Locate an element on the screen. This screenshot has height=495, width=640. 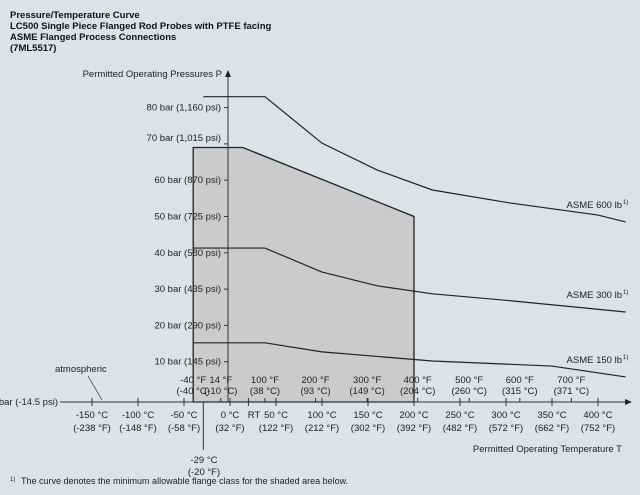
y-tick-label: -1 bar (-14.5 psi) is located at coordinates (29, 402).